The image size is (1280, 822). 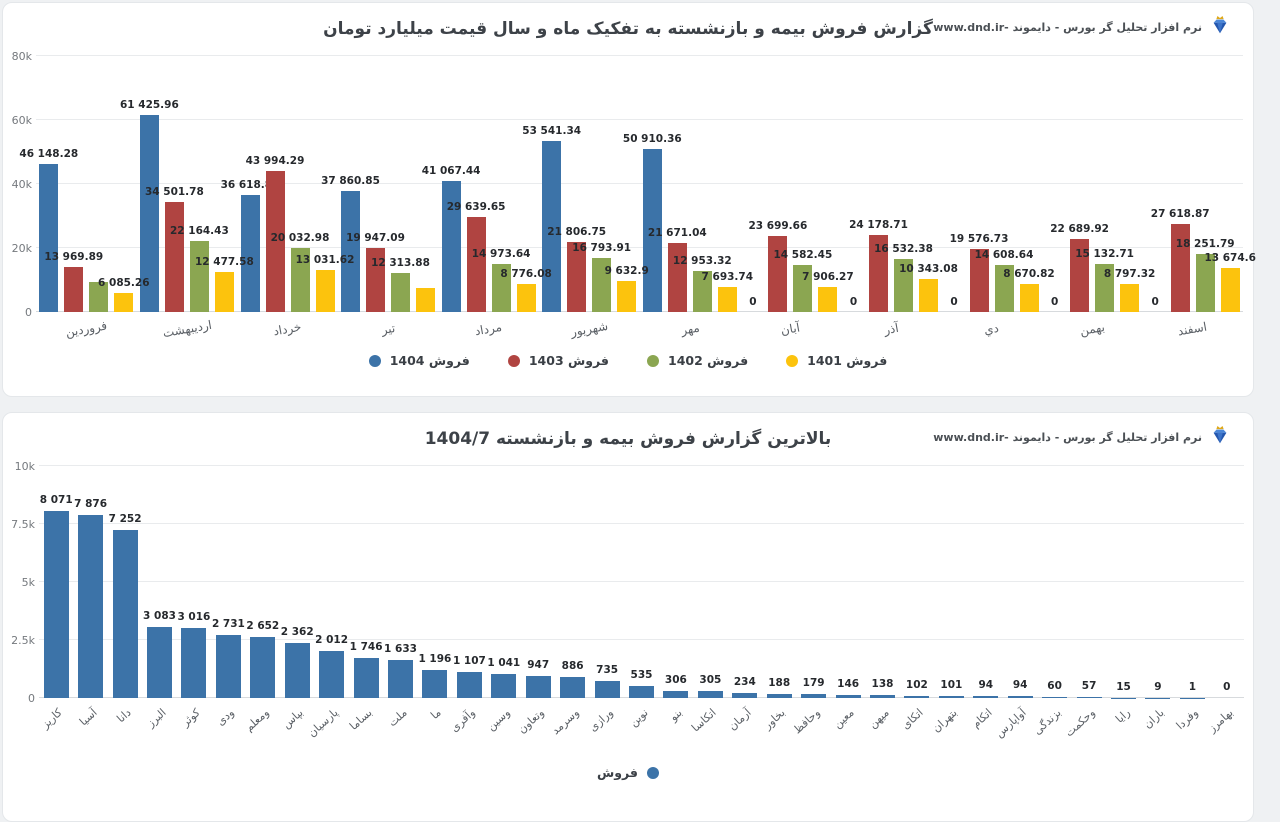 I want to click on bar-فروش 1401-فروردین, so click(x=124, y=302).